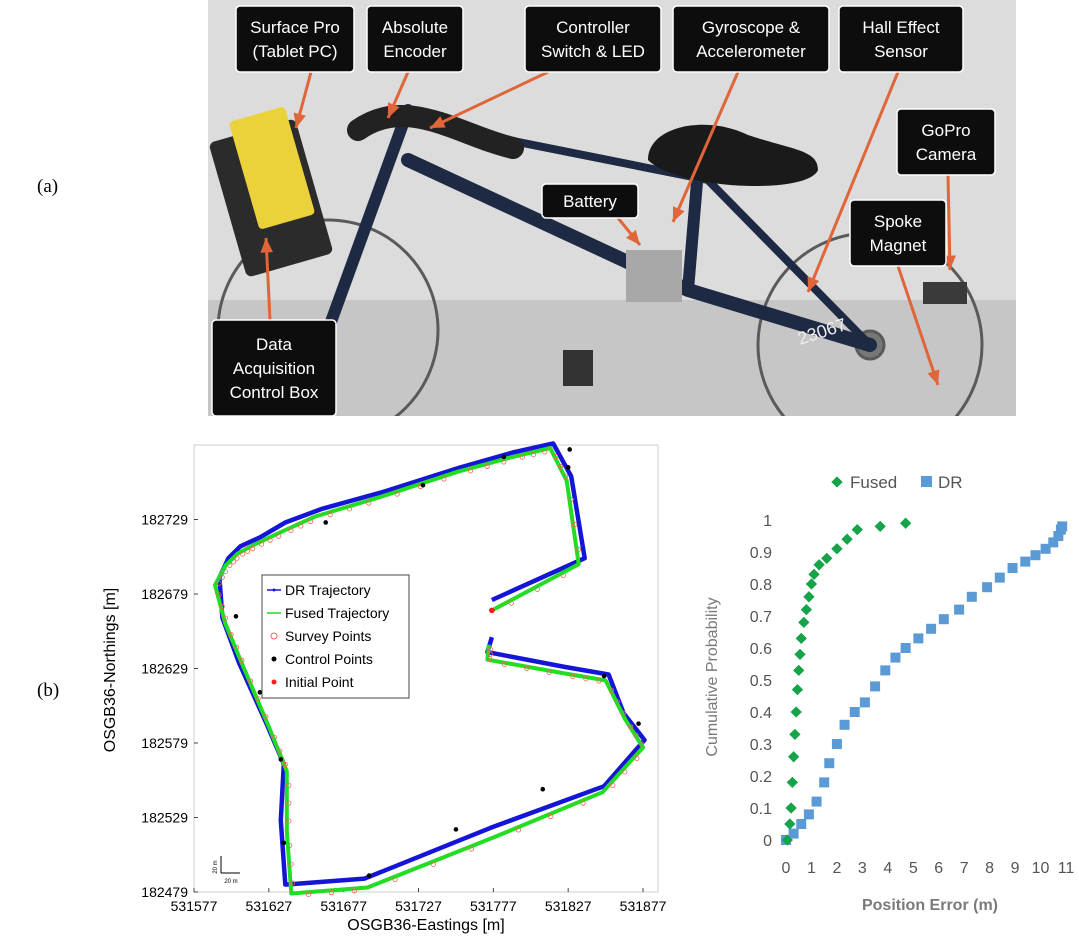 The height and width of the screenshot is (936, 1079). What do you see at coordinates (712, 676) in the screenshot?
I see `cdf-y-axis-label: Cumulative Probability` at bounding box center [712, 676].